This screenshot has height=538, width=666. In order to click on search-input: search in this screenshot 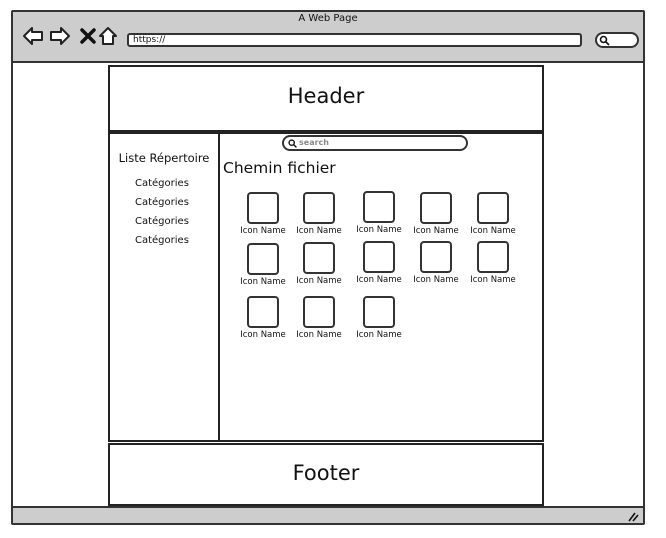, I will do `click(375, 143)`.